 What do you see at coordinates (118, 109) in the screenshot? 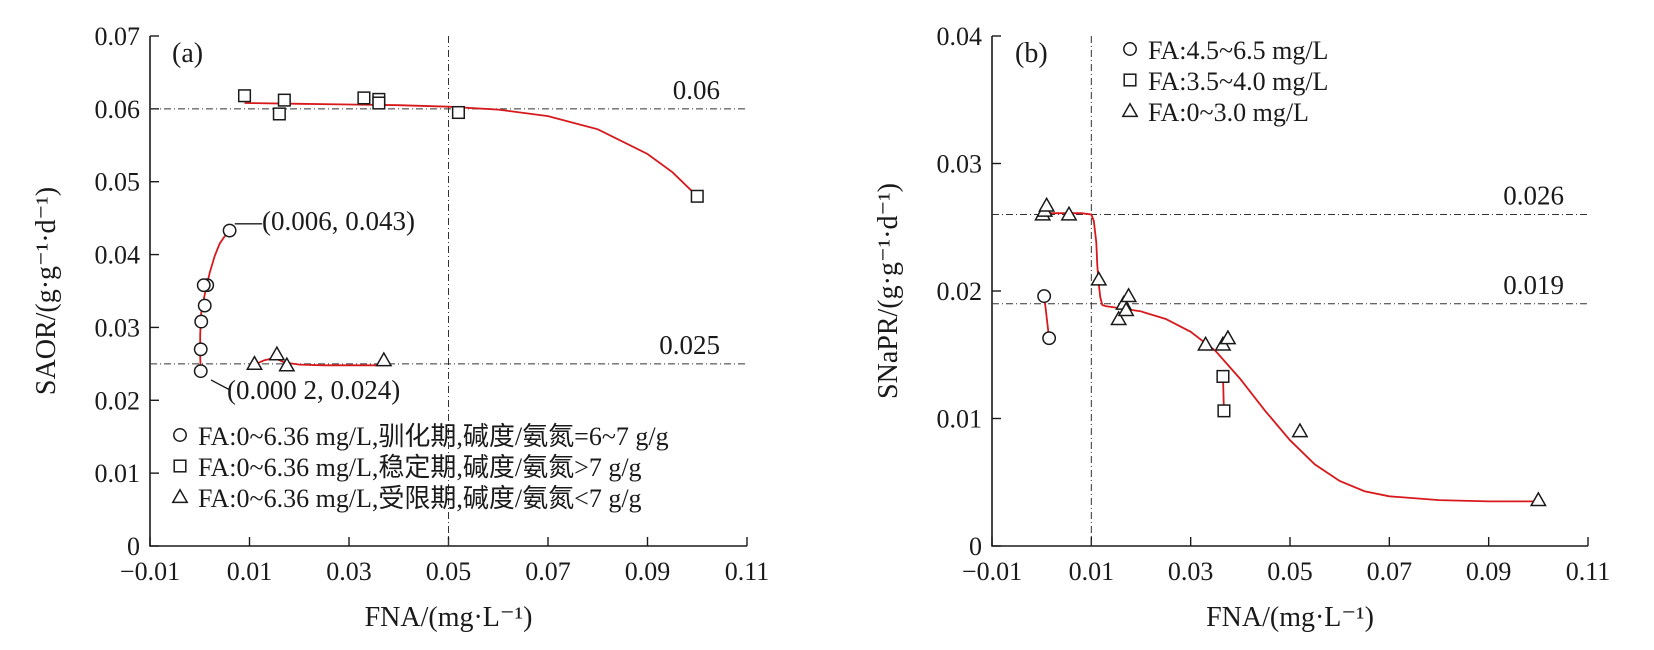
I see `y-tick-label: 0.06` at bounding box center [118, 109].